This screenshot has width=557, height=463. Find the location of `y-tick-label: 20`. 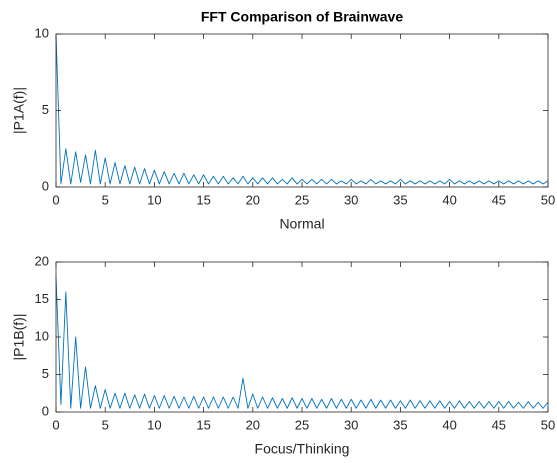

y-tick-label: 20 is located at coordinates (42, 260).